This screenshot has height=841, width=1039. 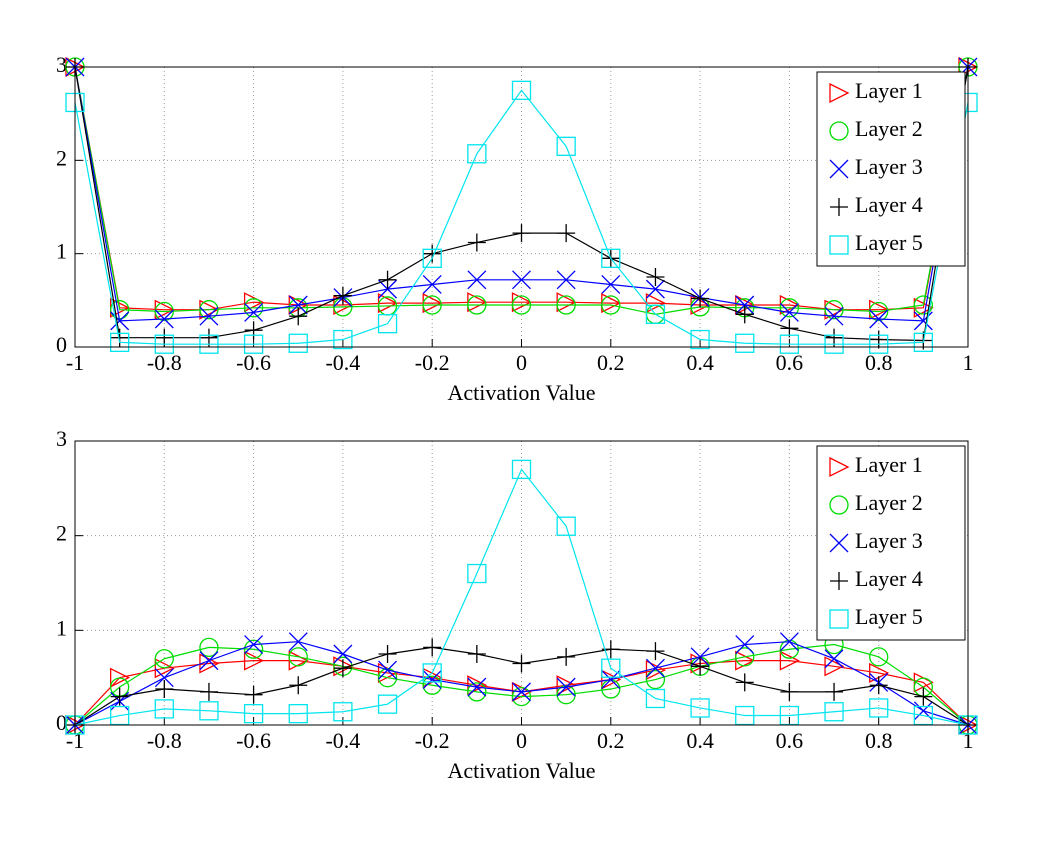 What do you see at coordinates (61, 722) in the screenshot?
I see `y-tick-label: 0` at bounding box center [61, 722].